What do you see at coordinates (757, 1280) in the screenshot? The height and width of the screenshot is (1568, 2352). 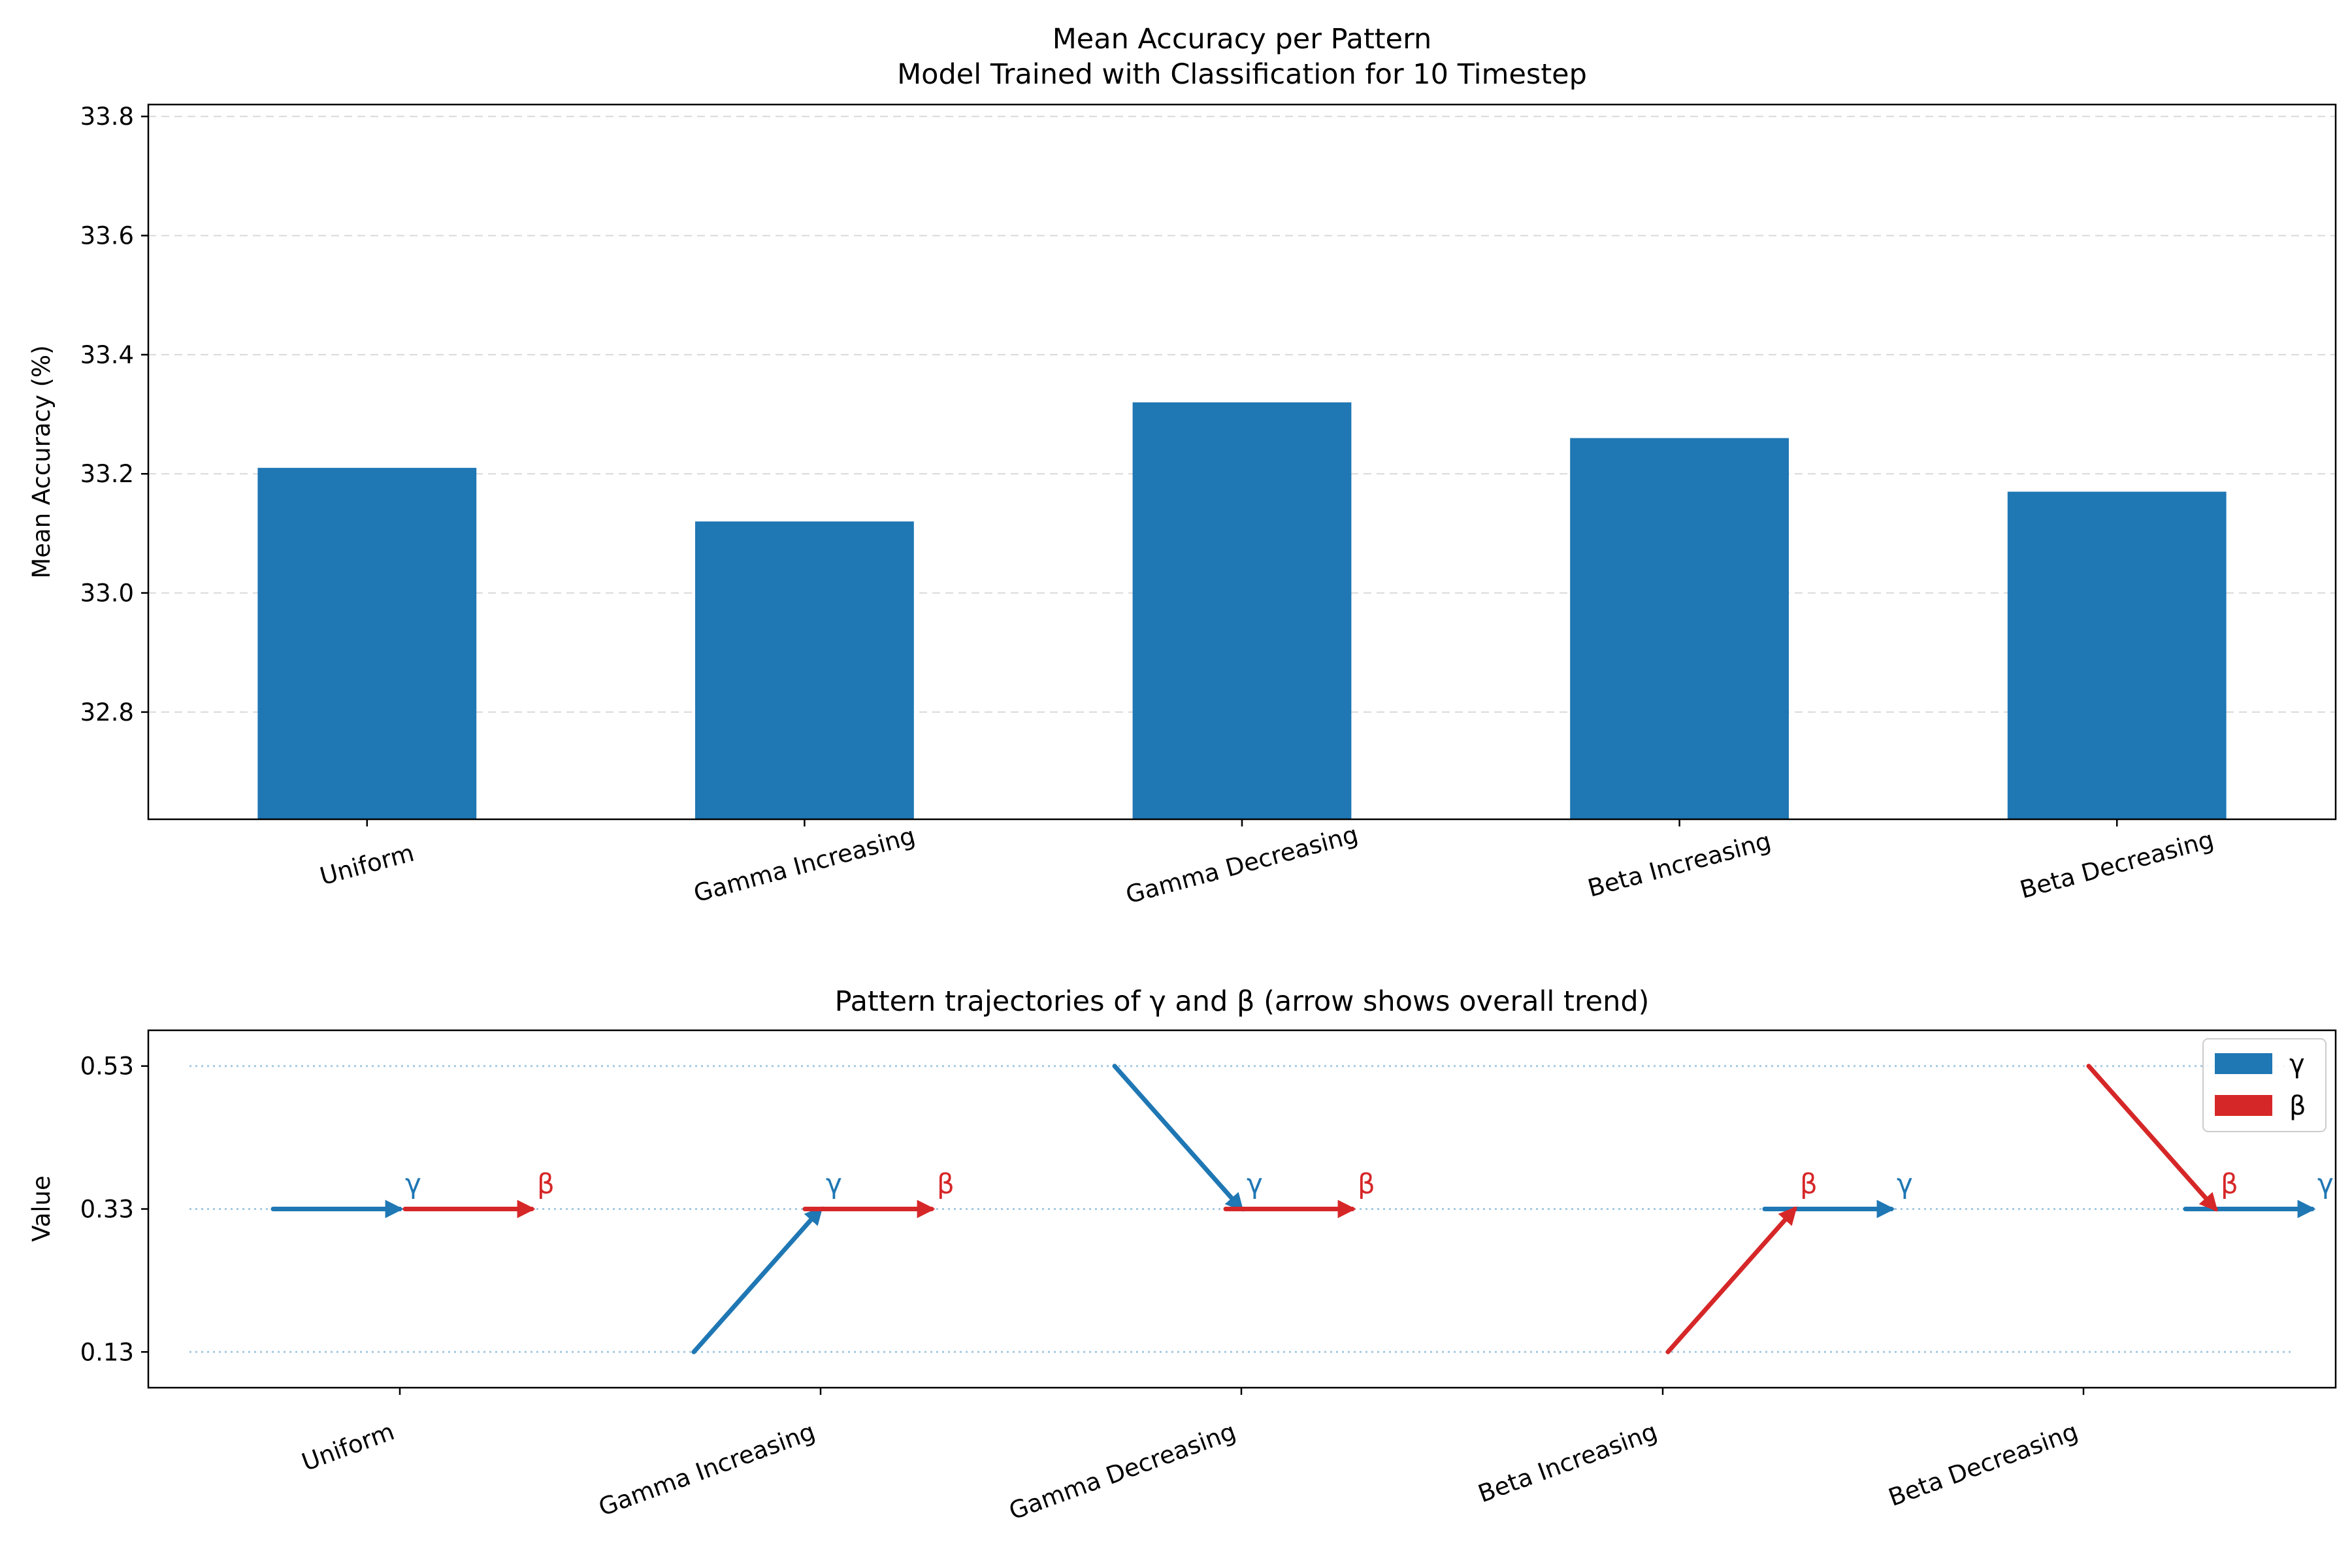 I see `arrow-gamma-gamma-increasing` at bounding box center [757, 1280].